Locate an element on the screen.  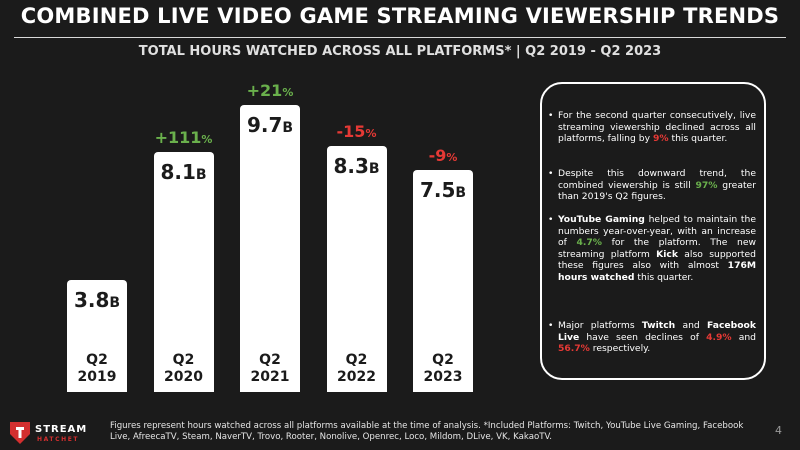
page-number: 4 is located at coordinates (778, 430).